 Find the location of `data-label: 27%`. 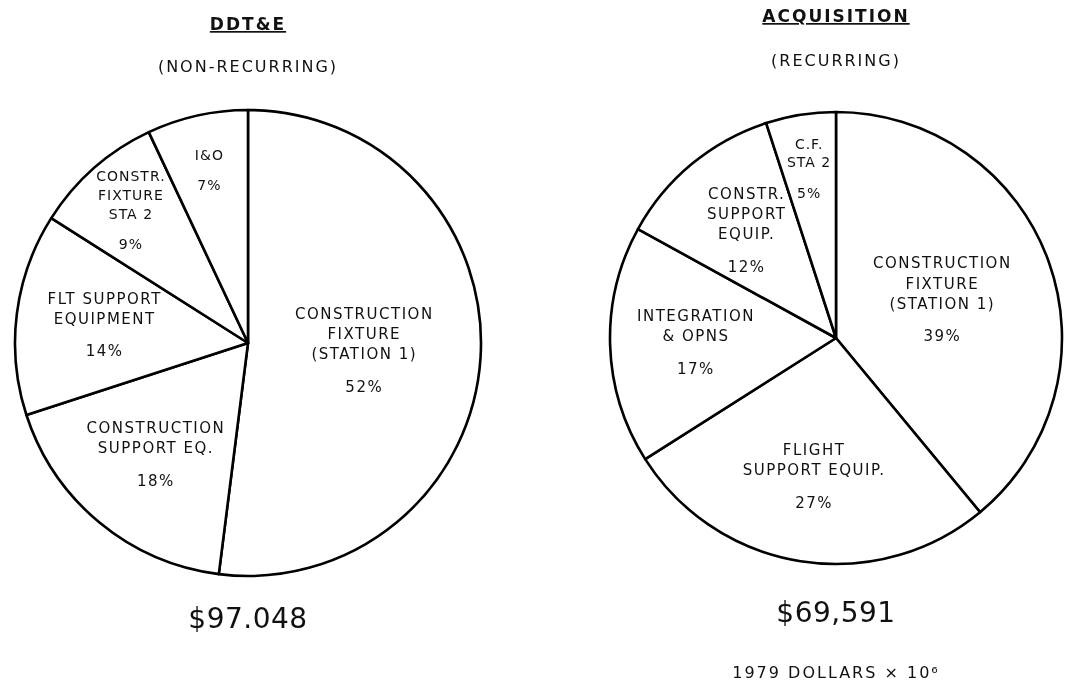

data-label: 27% is located at coordinates (814, 502).